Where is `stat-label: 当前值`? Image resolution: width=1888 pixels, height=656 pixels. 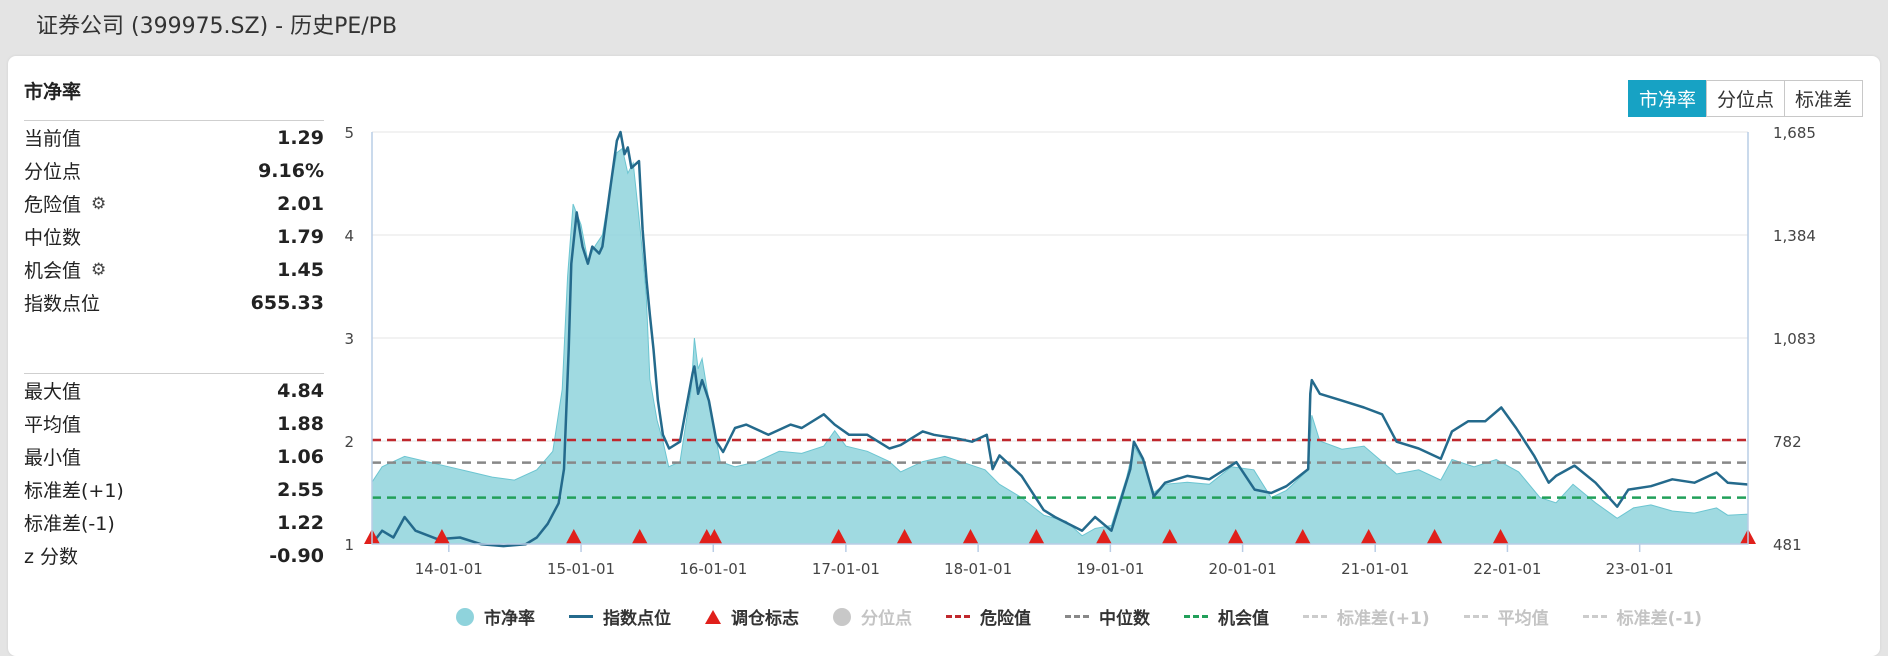 stat-label: 当前值 is located at coordinates (53, 139).